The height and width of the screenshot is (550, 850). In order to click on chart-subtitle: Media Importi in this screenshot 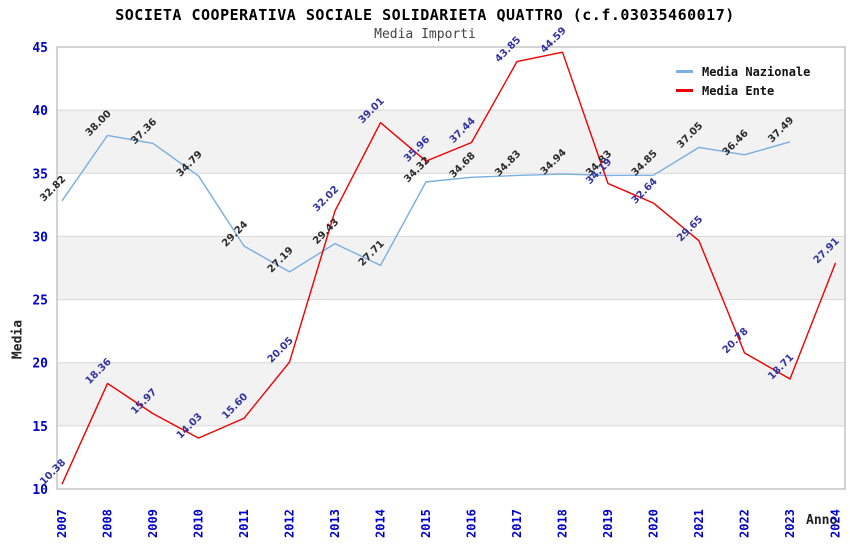, I will do `click(425, 34)`.